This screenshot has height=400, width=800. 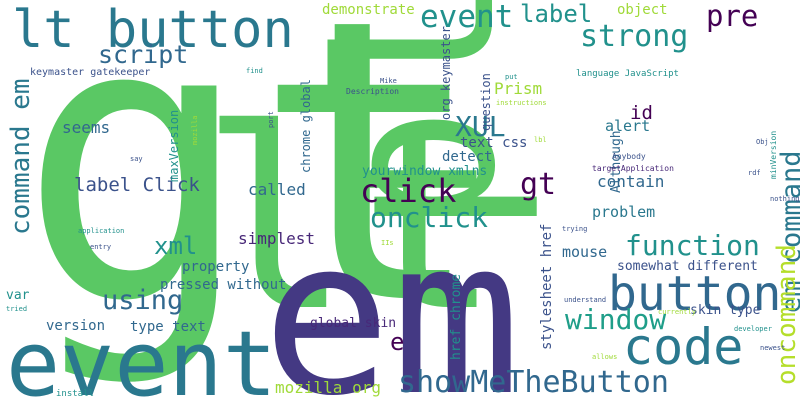 What do you see at coordinates (605, 357) in the screenshot?
I see `cloud-word: allows` at bounding box center [605, 357].